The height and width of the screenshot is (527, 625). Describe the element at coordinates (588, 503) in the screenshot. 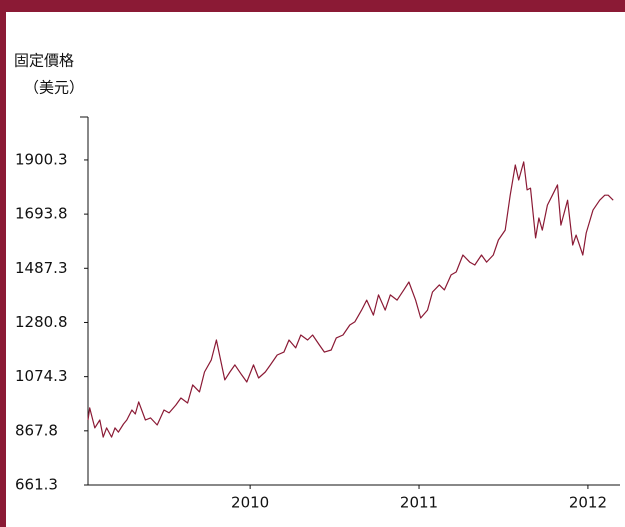

I see `x-tick-label: 2012` at that location.